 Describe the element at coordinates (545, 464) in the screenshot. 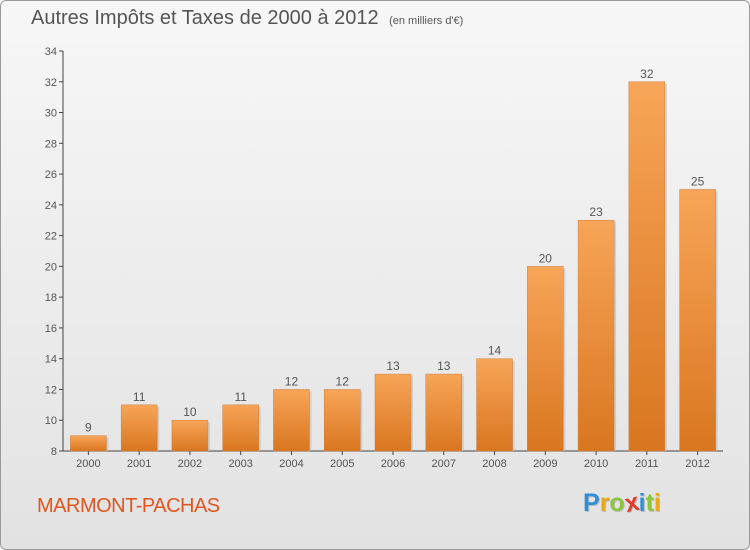

I see `x-tick-label: 2009` at that location.